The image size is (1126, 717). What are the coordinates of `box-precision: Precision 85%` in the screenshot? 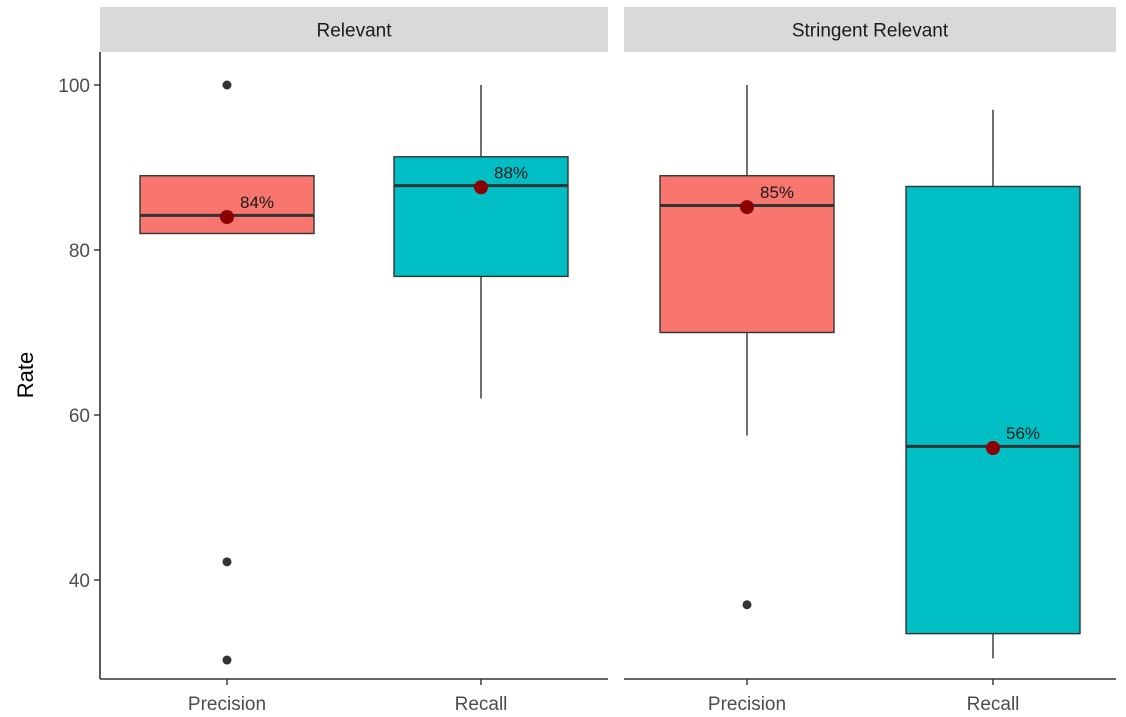 It's located at (747, 400).